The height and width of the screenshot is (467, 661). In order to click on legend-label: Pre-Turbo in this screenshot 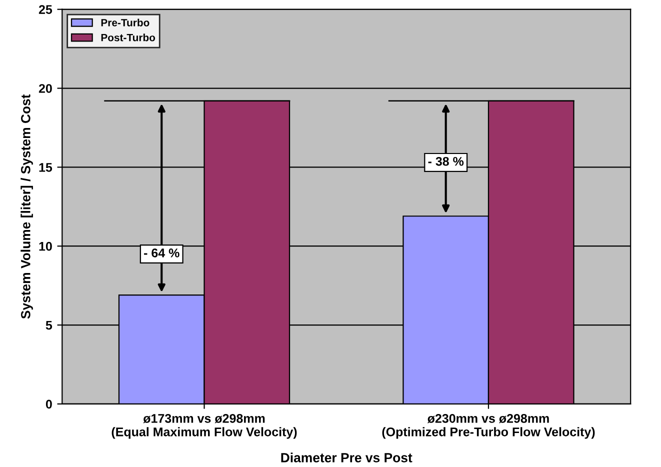, I will do `click(125, 22)`.